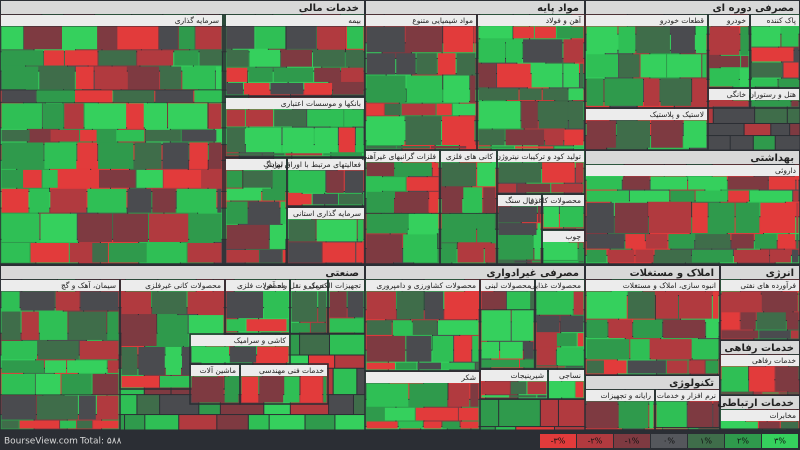 The width and height of the screenshot is (800, 450). Describe the element at coordinates (625, 395) in the screenshot. I see `group-title: رایانه و تجهیزات` at that location.